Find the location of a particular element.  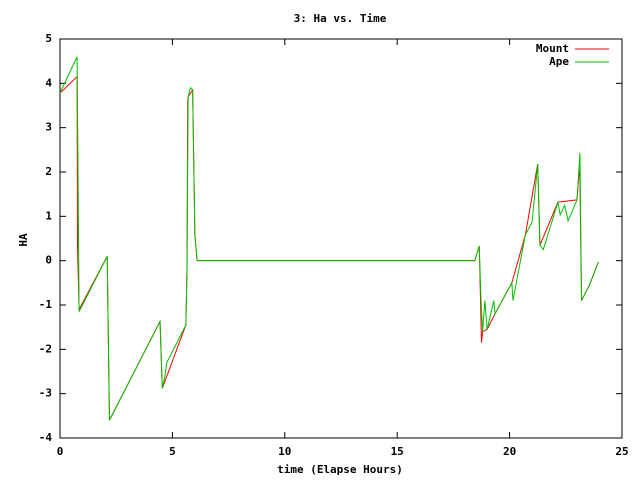

y-axis-label: HA is located at coordinates (23, 240).